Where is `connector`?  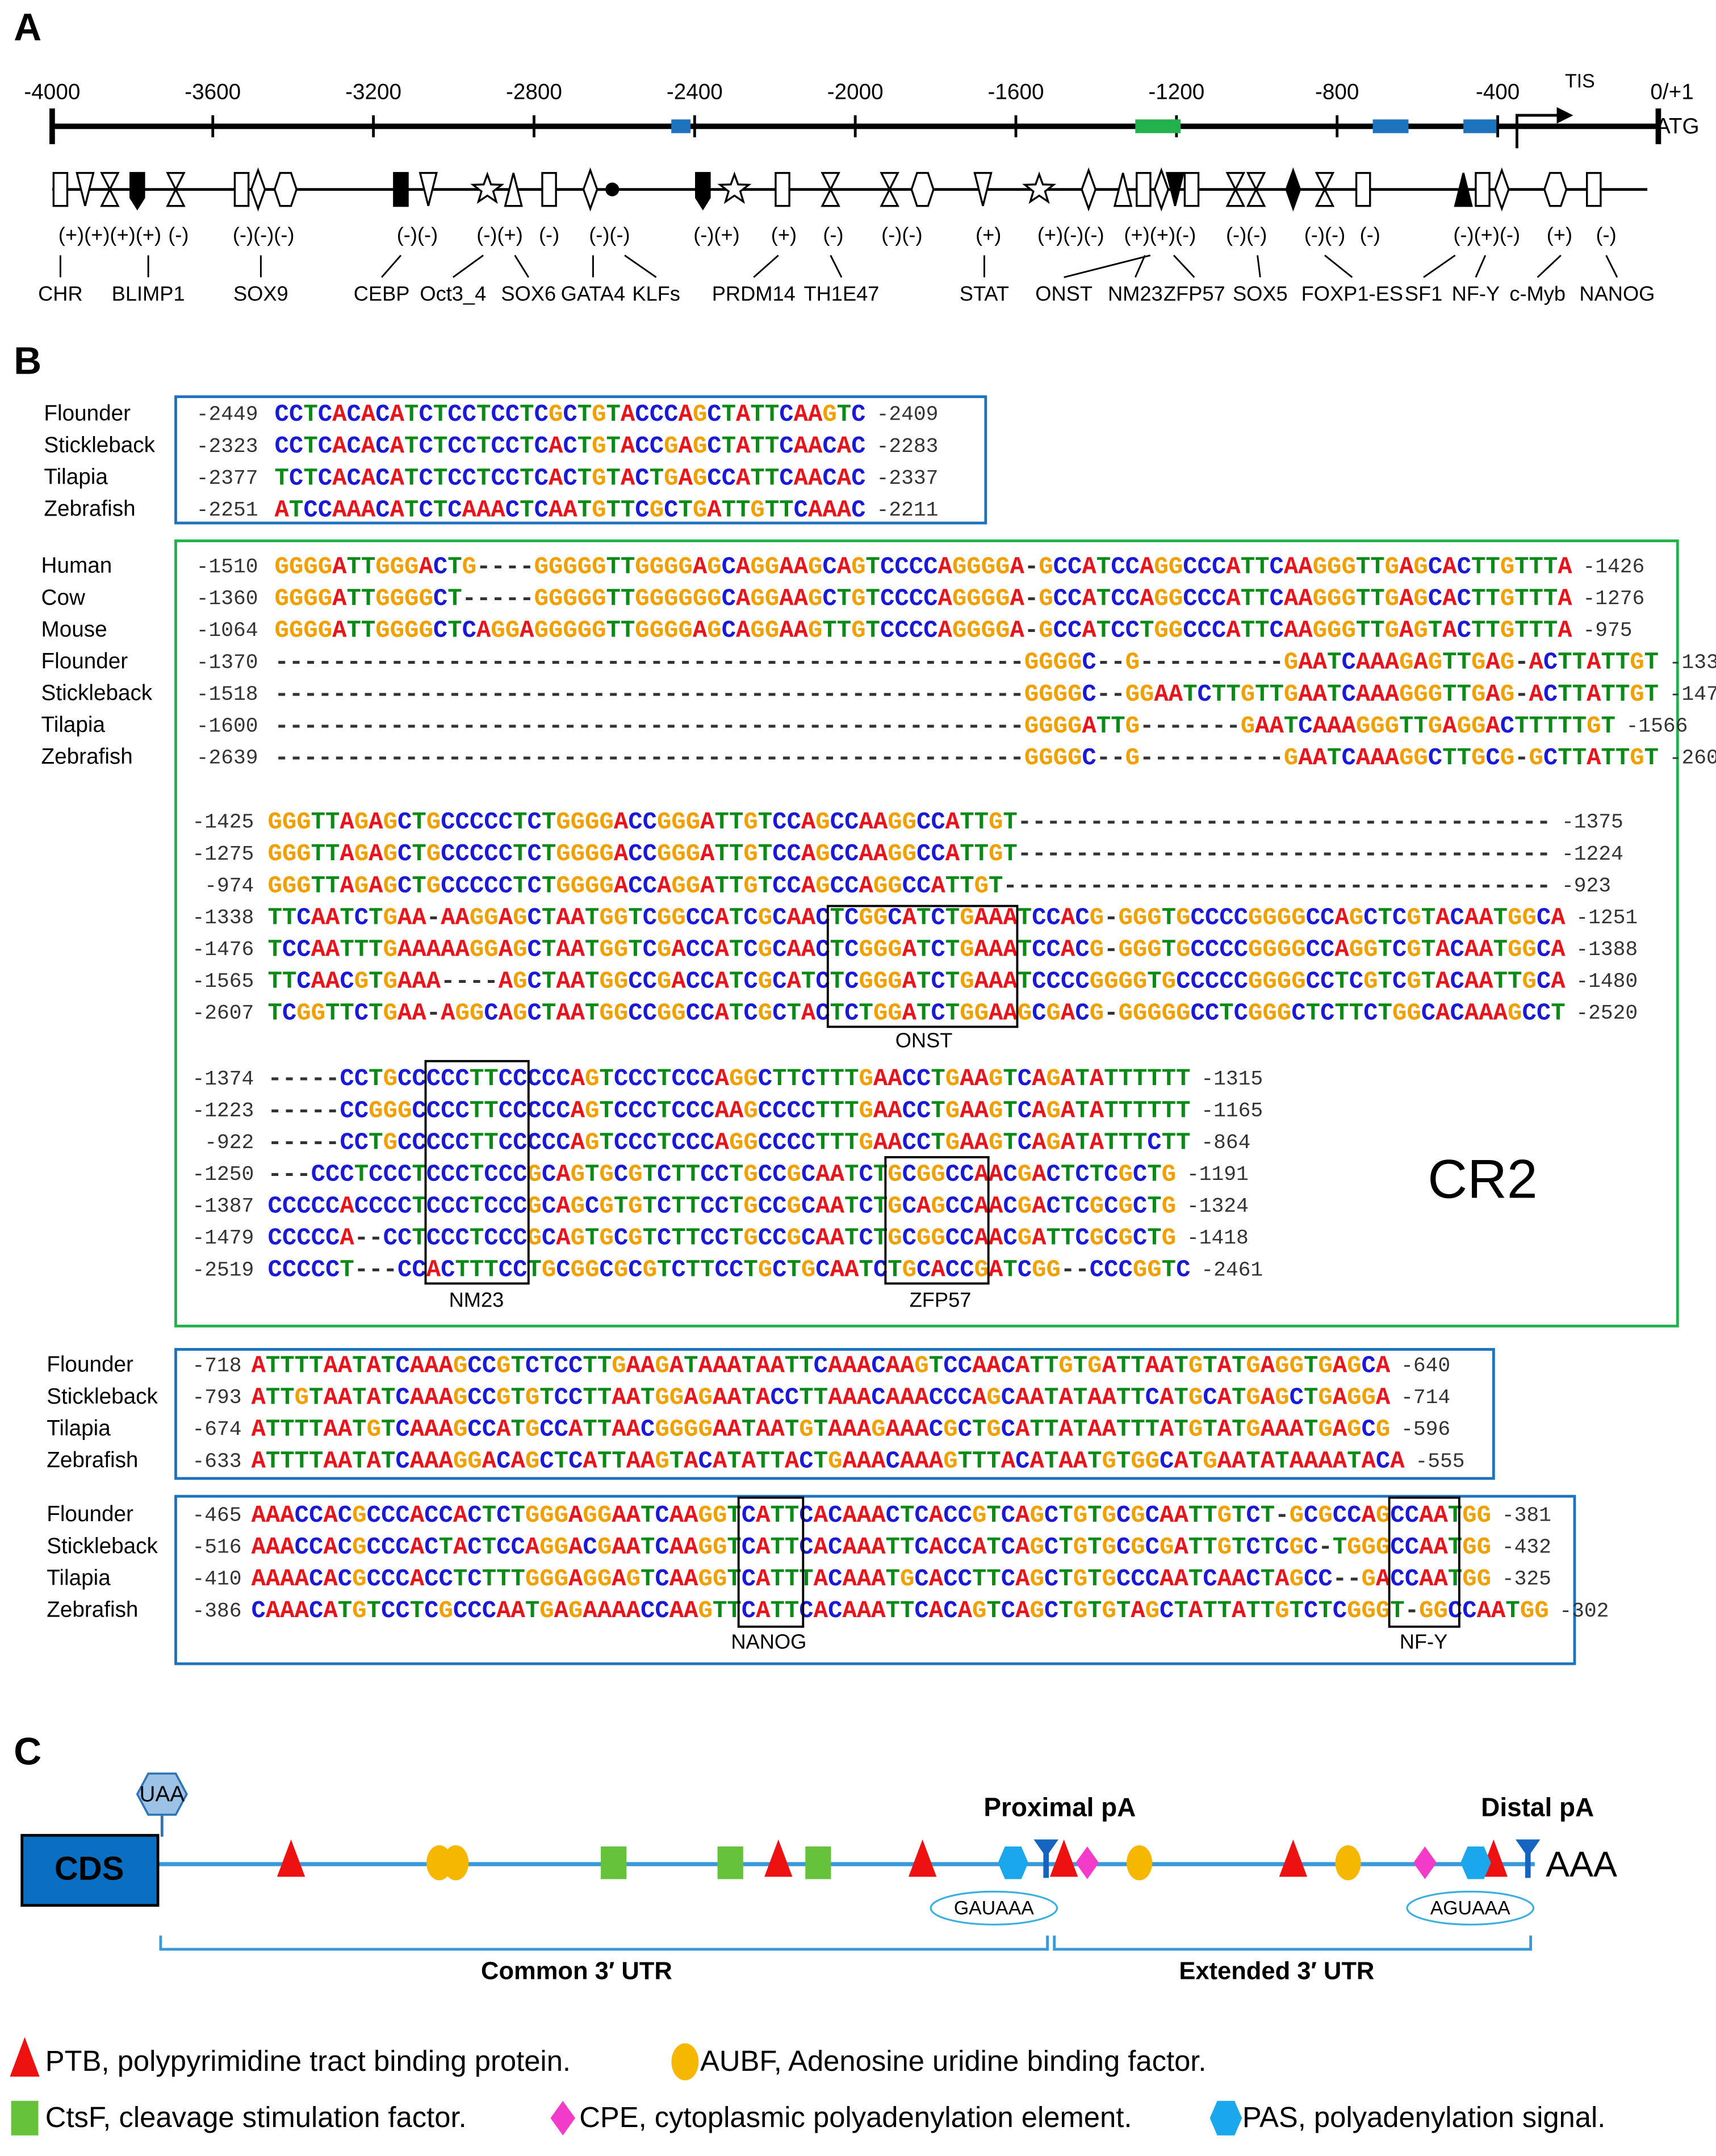
connector is located at coordinates (1107, 266).